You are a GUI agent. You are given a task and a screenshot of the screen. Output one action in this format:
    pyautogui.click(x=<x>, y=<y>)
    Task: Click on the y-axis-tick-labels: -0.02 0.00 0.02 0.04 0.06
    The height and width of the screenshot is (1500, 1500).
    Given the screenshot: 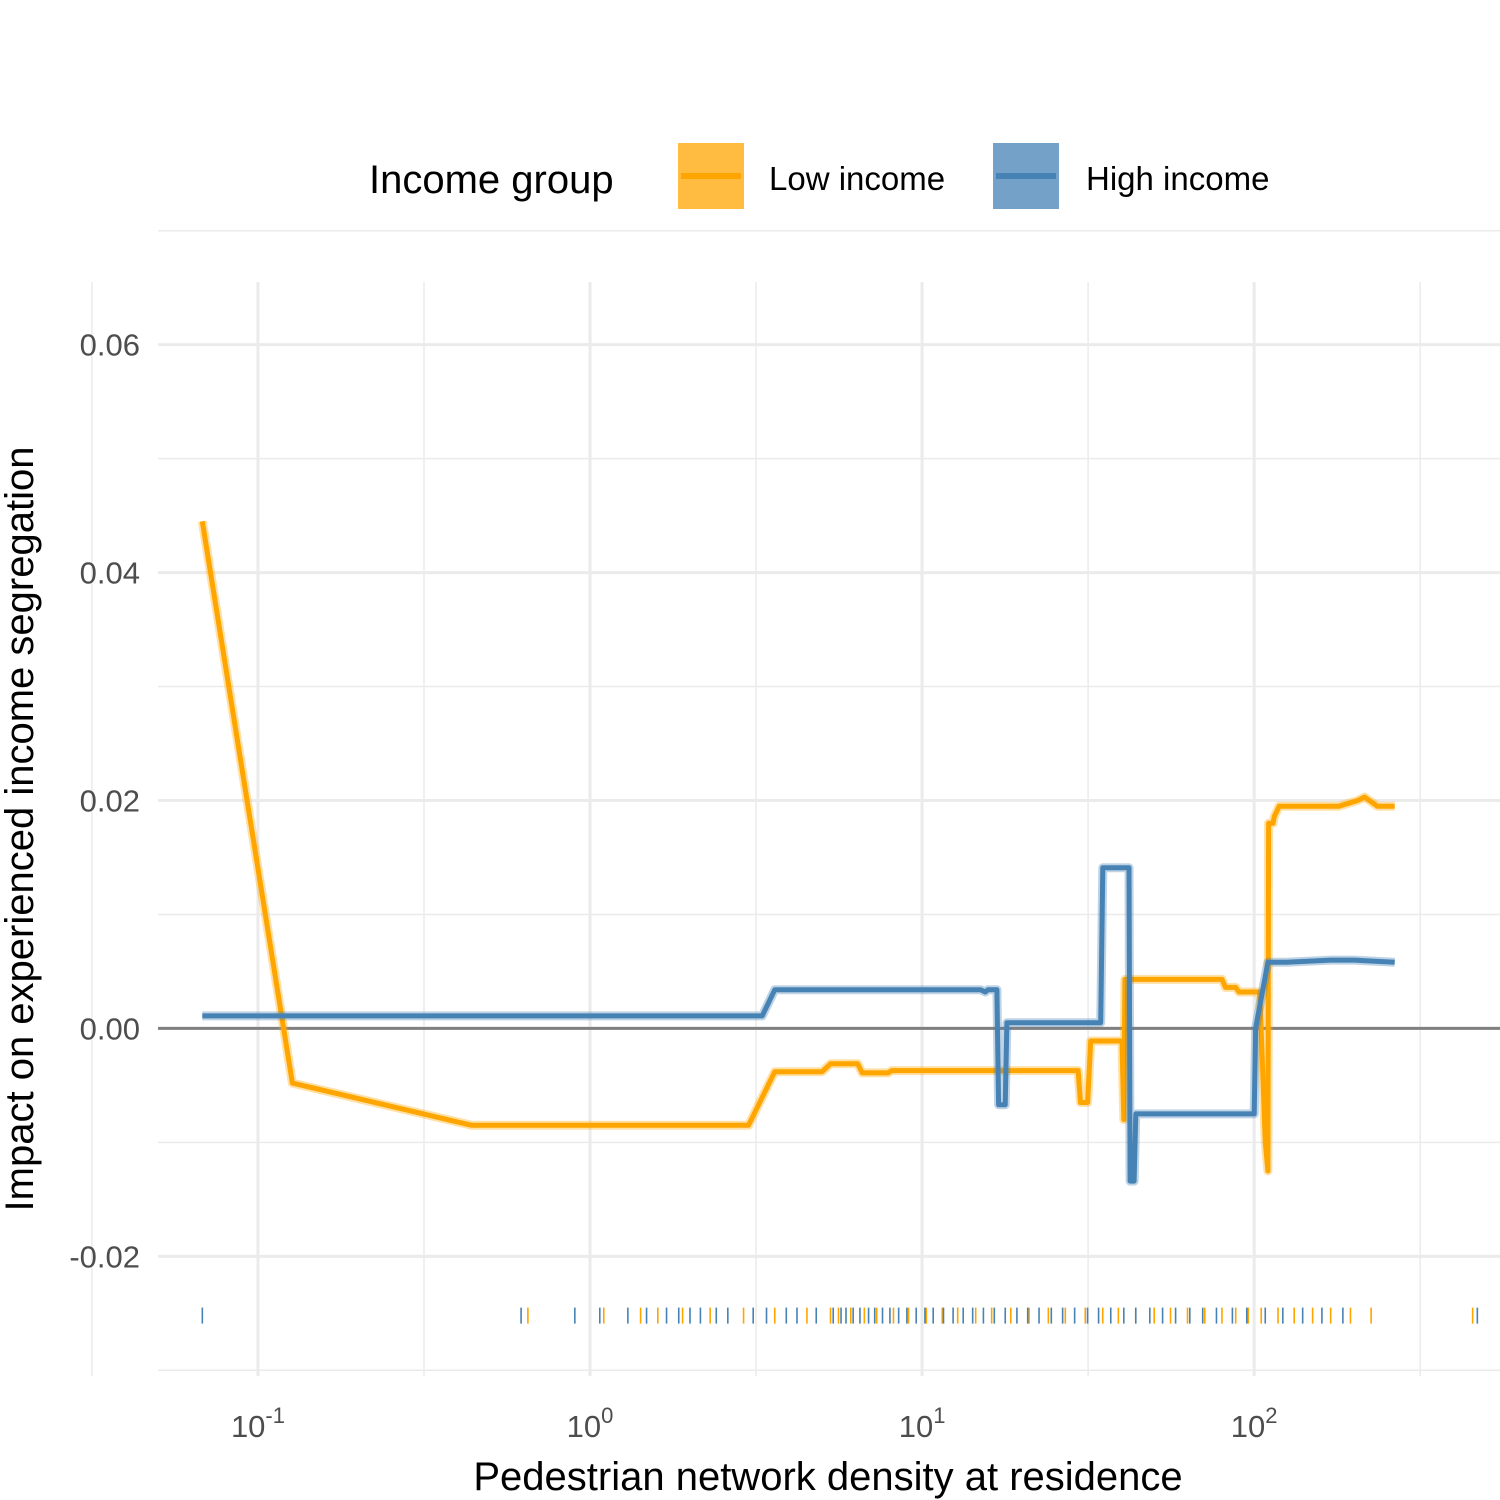 What is the action you would take?
    pyautogui.click(x=104, y=801)
    